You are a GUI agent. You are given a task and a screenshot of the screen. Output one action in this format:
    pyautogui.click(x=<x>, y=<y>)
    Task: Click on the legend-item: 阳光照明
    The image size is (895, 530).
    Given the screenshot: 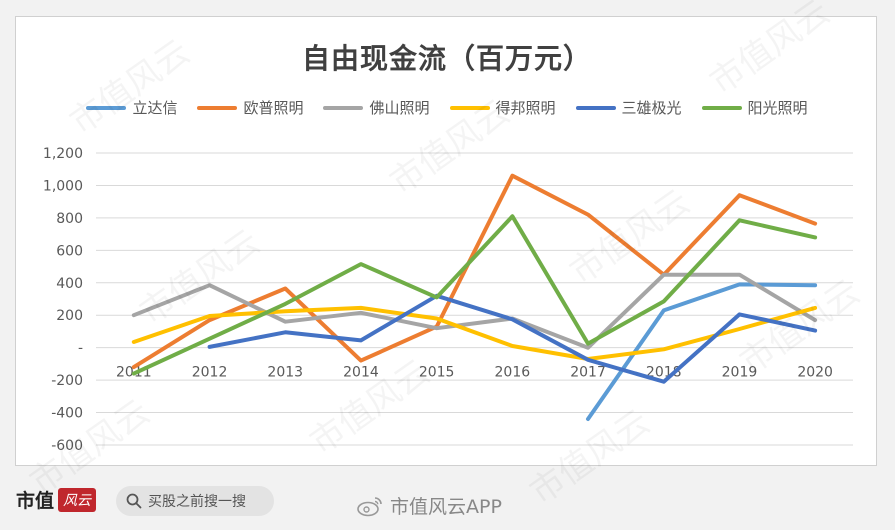 What is the action you would take?
    pyautogui.click(x=754, y=107)
    